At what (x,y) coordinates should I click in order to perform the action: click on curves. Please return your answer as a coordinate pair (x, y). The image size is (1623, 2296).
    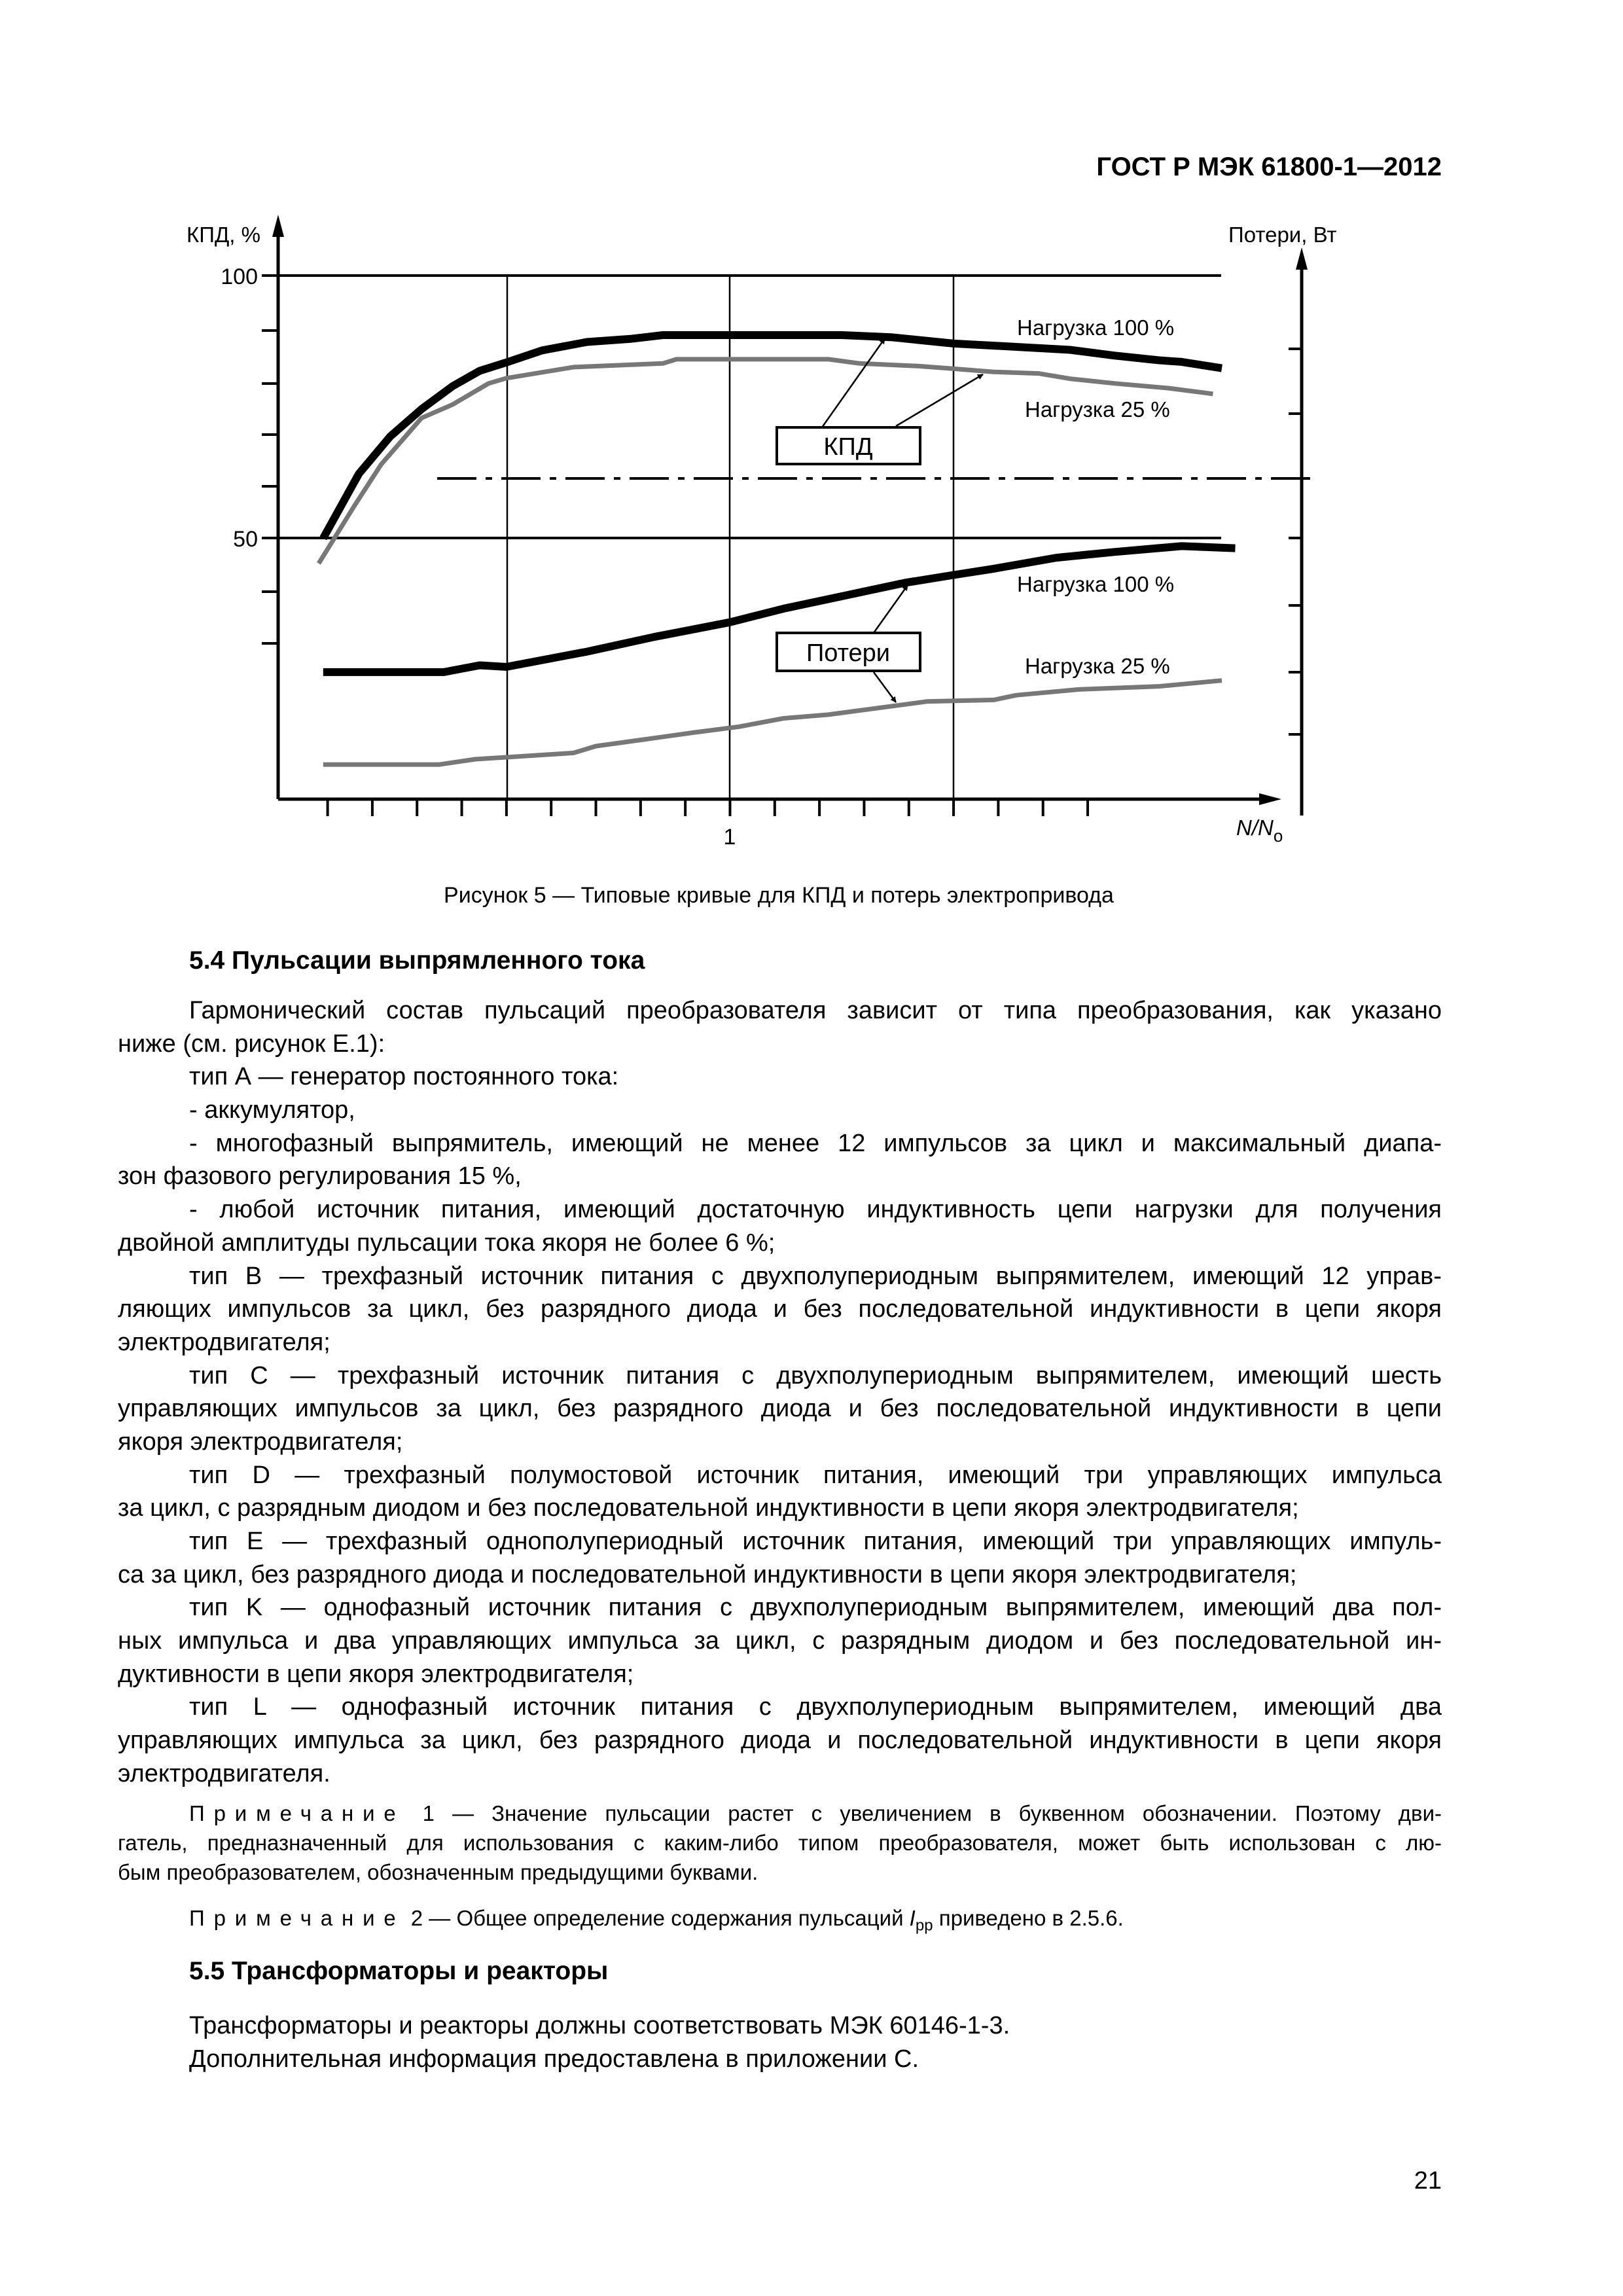
    Looking at the image, I should click on (776, 549).